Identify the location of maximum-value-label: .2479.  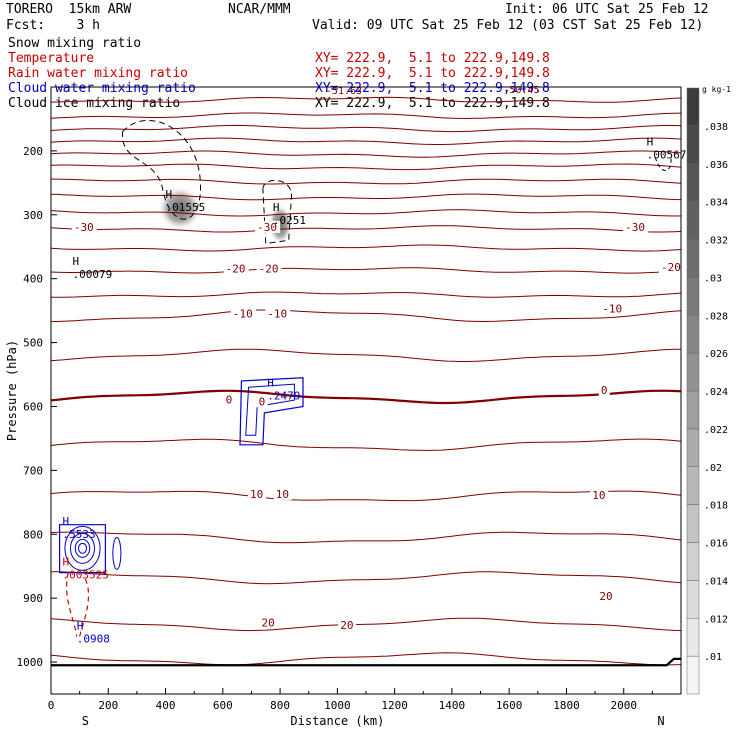
(283, 396).